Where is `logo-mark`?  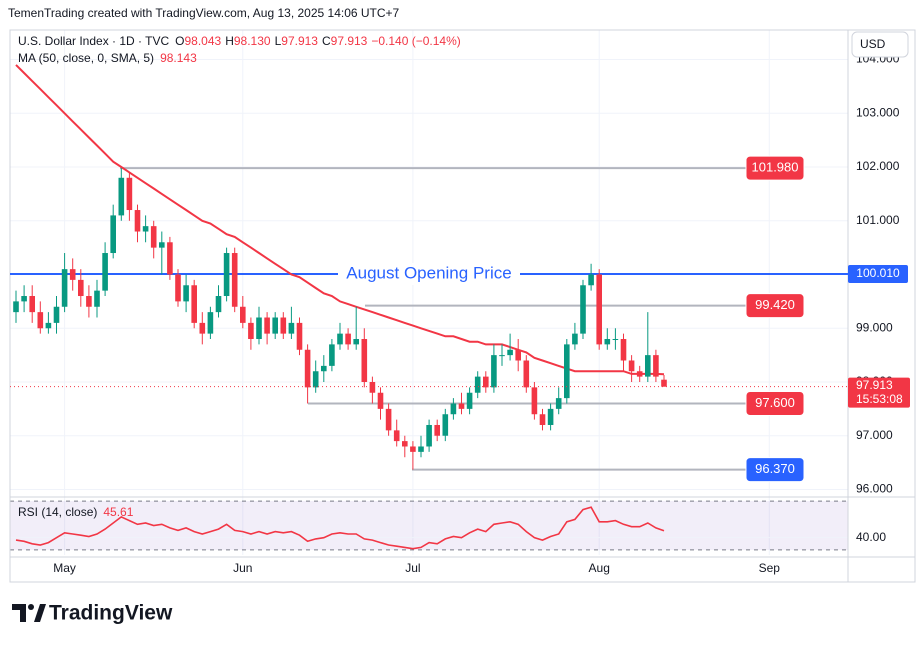
logo-mark is located at coordinates (19, 613).